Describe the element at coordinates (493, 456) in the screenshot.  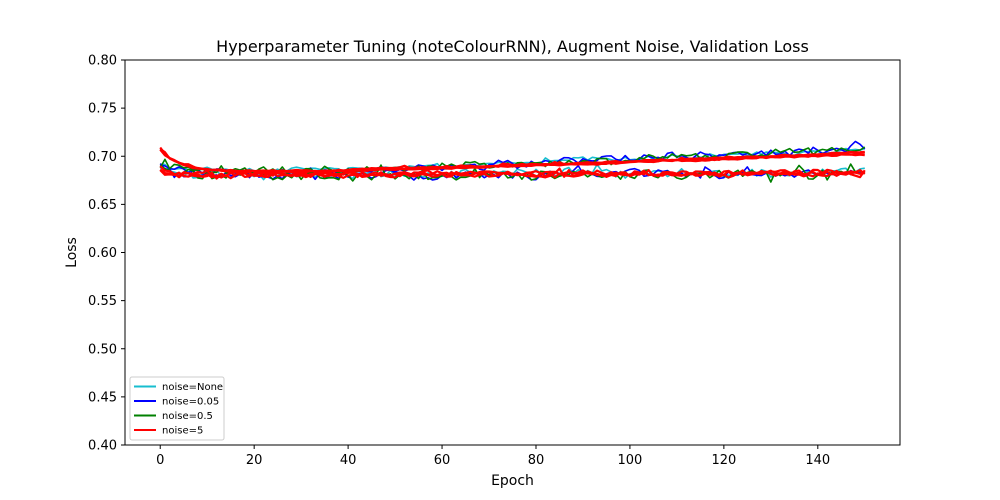
I see `x-axis: 0 20 40 60 80 100 120 140` at that location.